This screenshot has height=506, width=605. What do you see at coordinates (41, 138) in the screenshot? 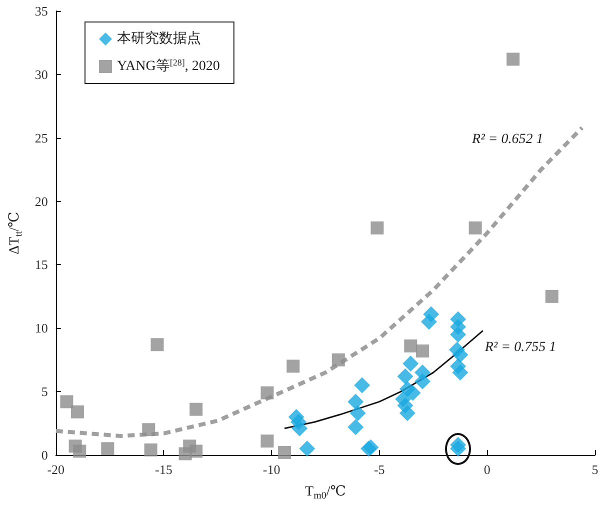
I see `y-tick-label: 25` at bounding box center [41, 138].